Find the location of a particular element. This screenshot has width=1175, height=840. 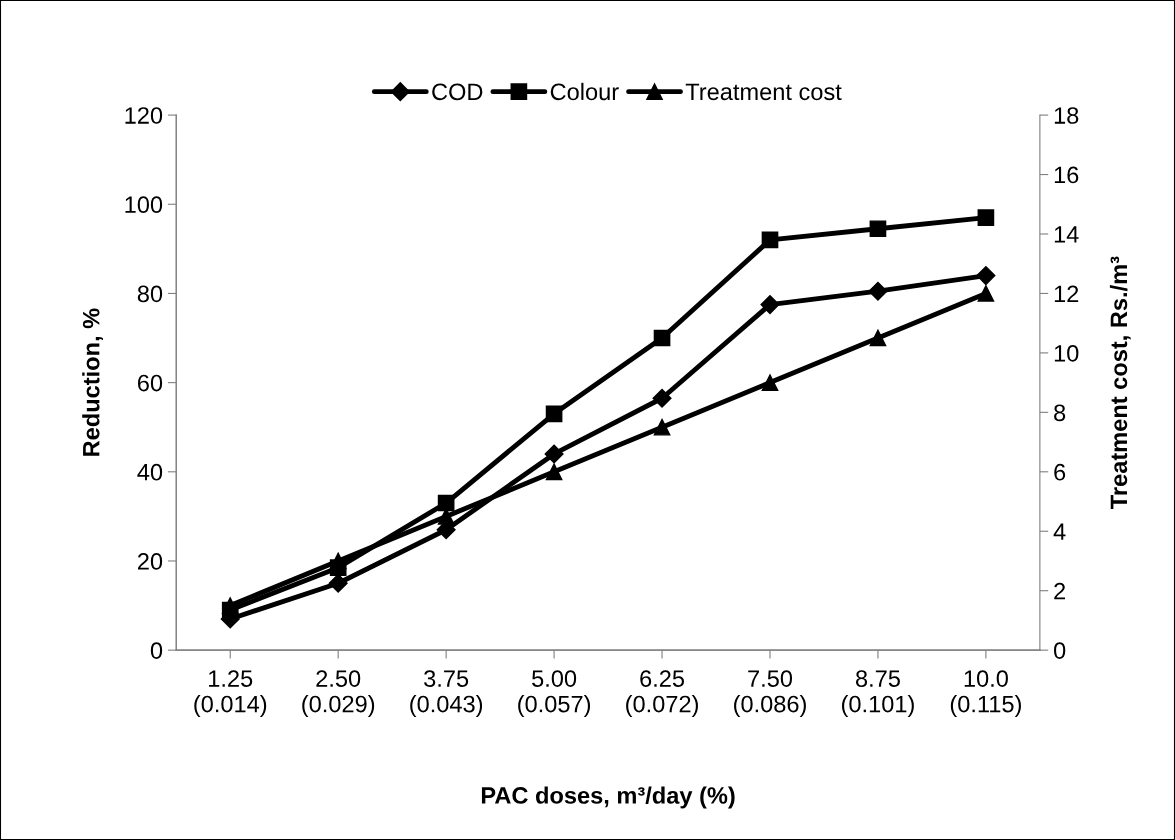

y2-tick-label: 10 is located at coordinates (1066, 353).